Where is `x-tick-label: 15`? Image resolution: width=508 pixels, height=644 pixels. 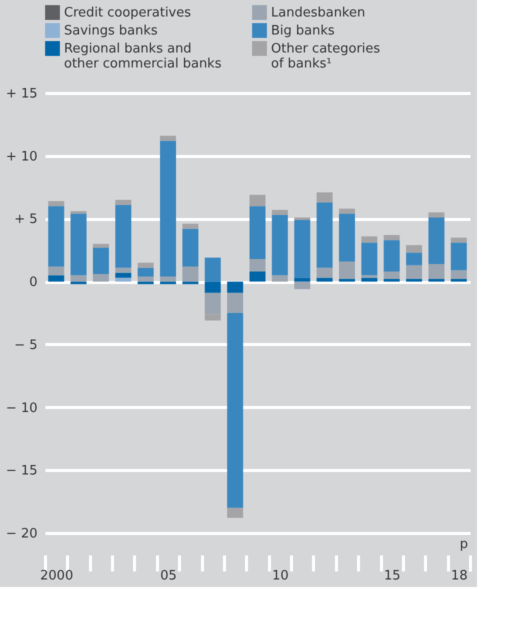
x-tick-label: 15 is located at coordinates (392, 576).